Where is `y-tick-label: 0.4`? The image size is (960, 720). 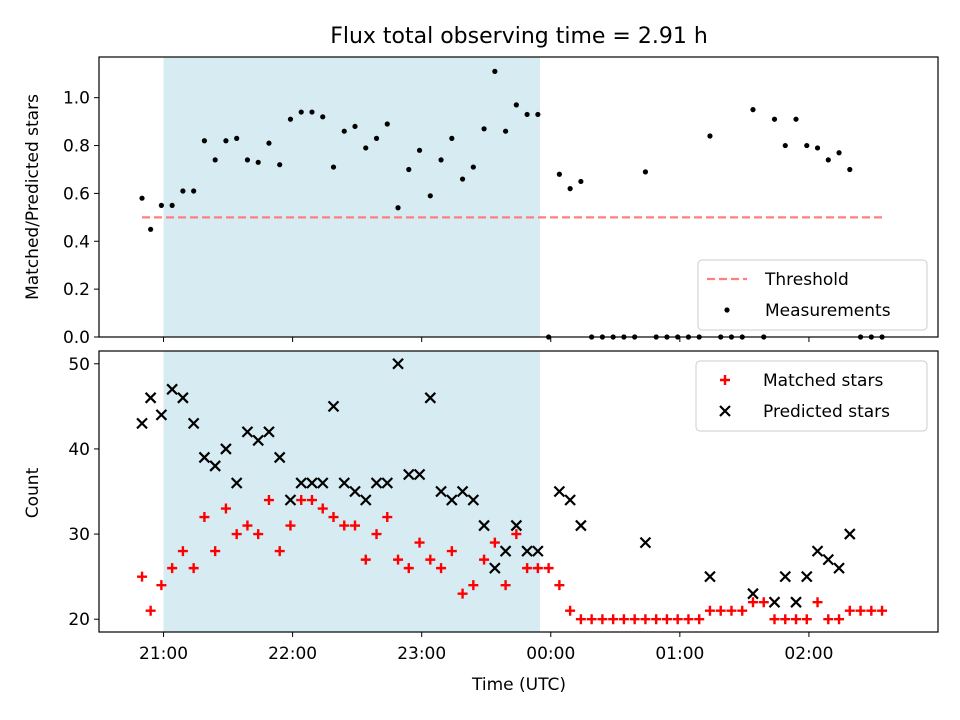
y-tick-label: 0.4 is located at coordinates (76, 242).